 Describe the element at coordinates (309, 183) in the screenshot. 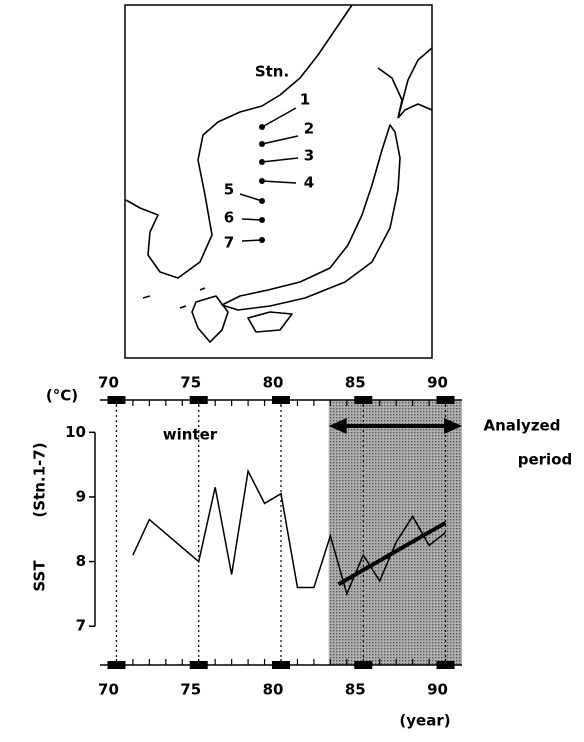

I see `station-label: 4` at that location.